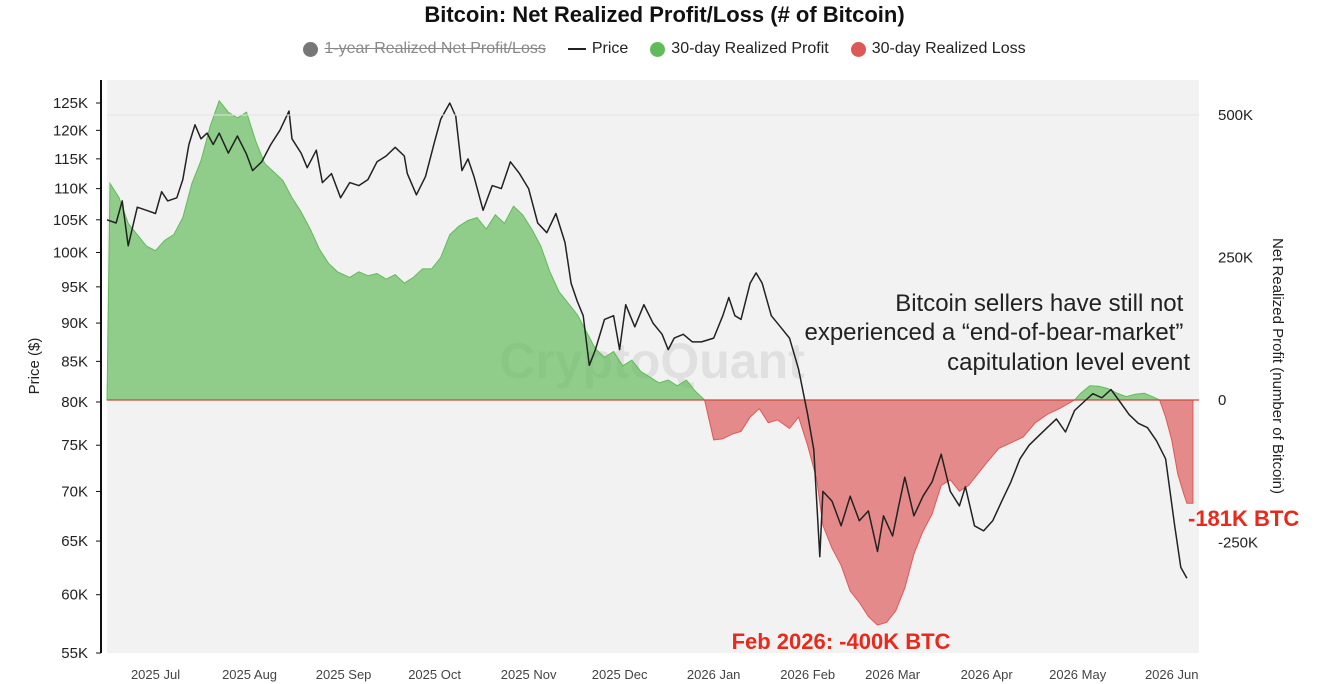 The image size is (1329, 684). What do you see at coordinates (74, 323) in the screenshot?
I see `left-tick-label: 90K` at bounding box center [74, 323].